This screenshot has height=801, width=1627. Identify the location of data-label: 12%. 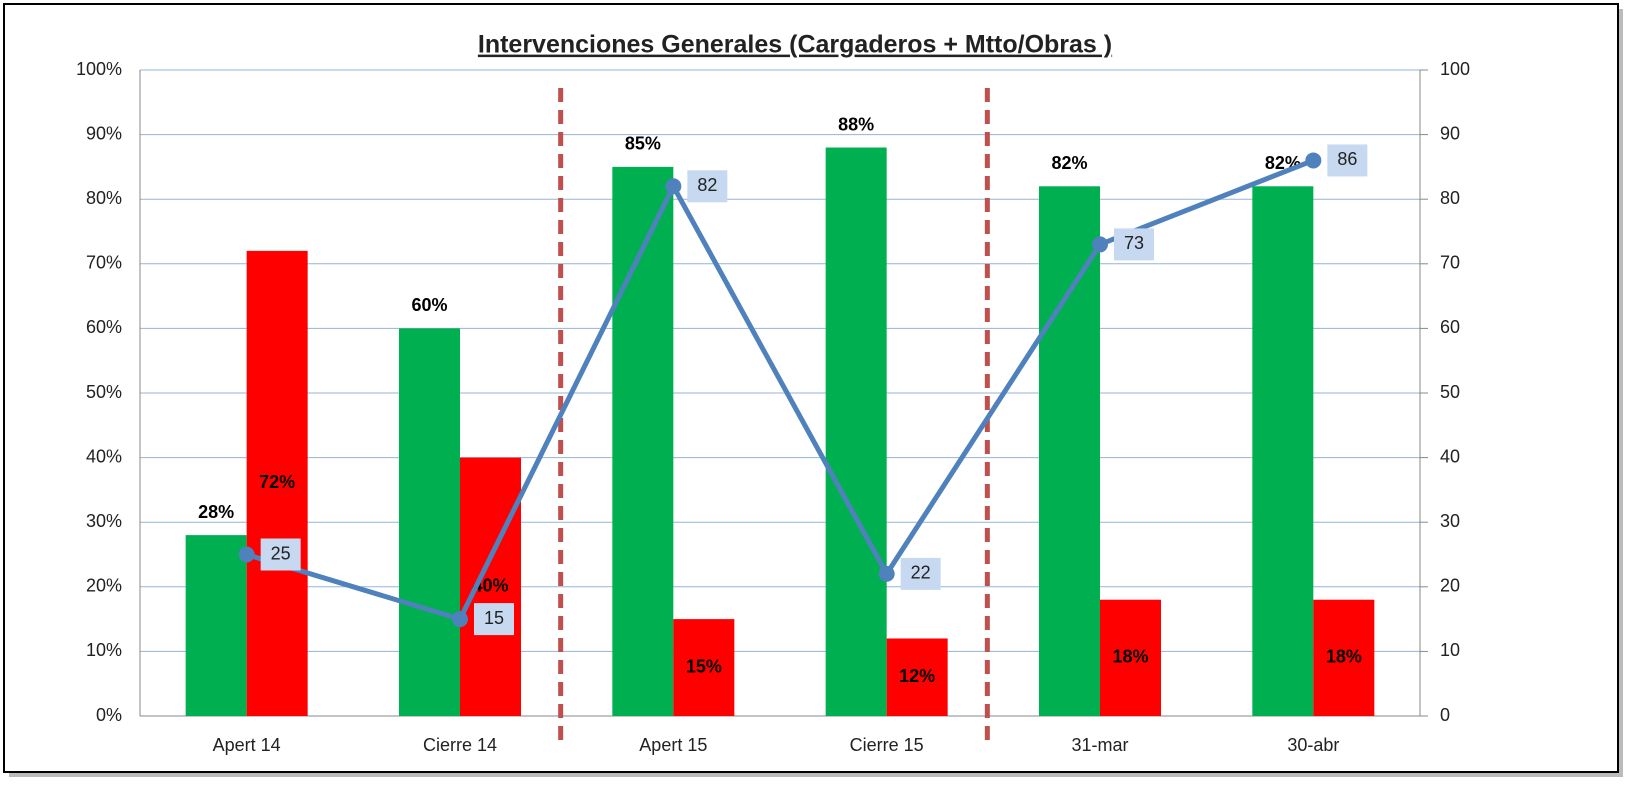
(917, 676).